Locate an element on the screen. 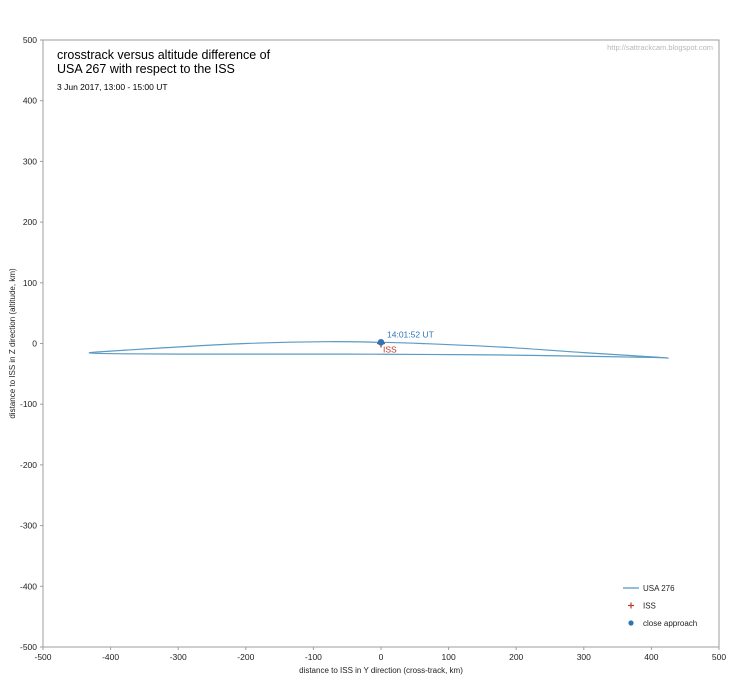  chart-title-line-1: crosstrack versus altitude difference of is located at coordinates (164, 55).